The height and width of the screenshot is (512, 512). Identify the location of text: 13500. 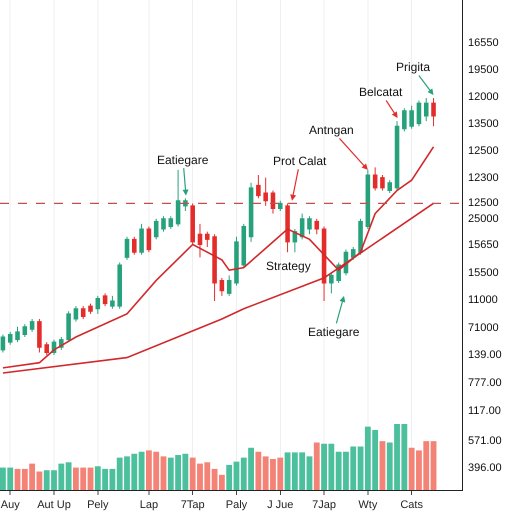
(483, 124).